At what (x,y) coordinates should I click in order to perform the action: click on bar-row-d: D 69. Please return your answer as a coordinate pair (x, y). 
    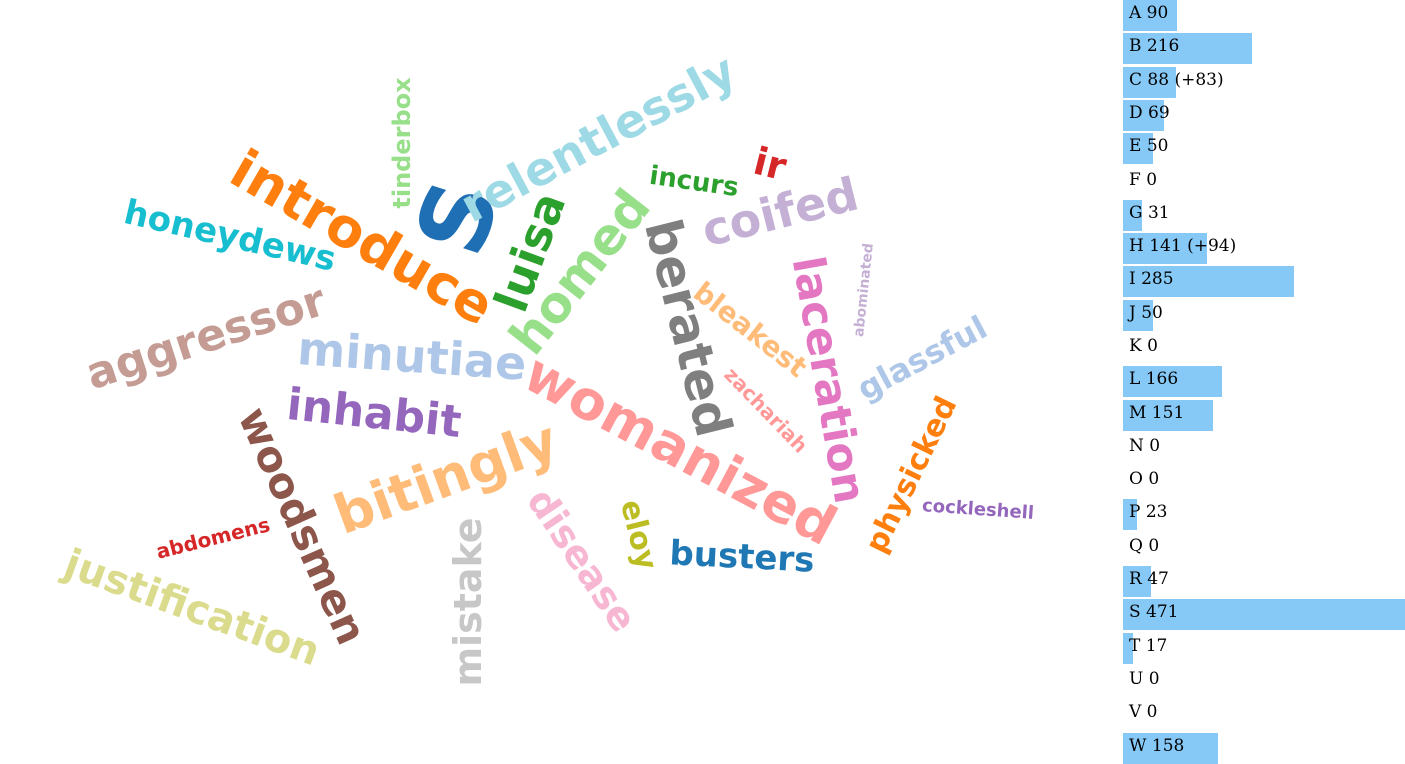
    Looking at the image, I should click on (1264, 115).